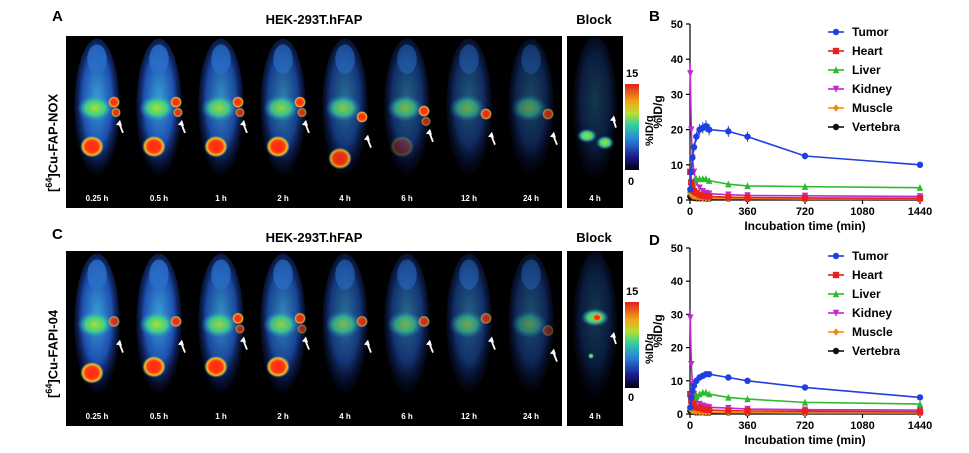  Describe the element at coordinates (285, 120) in the screenshot. I see `pet-frame: 2 h` at that location.